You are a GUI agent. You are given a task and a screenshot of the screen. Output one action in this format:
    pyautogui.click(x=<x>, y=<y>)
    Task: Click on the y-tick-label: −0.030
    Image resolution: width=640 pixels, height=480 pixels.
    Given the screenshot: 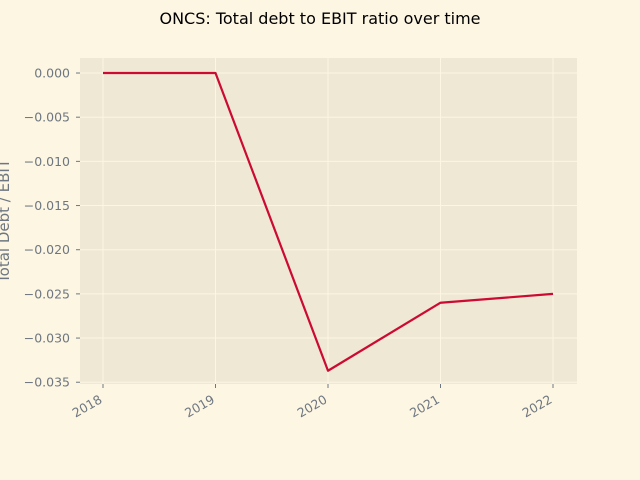 What is the action you would take?
    pyautogui.click(x=47, y=338)
    